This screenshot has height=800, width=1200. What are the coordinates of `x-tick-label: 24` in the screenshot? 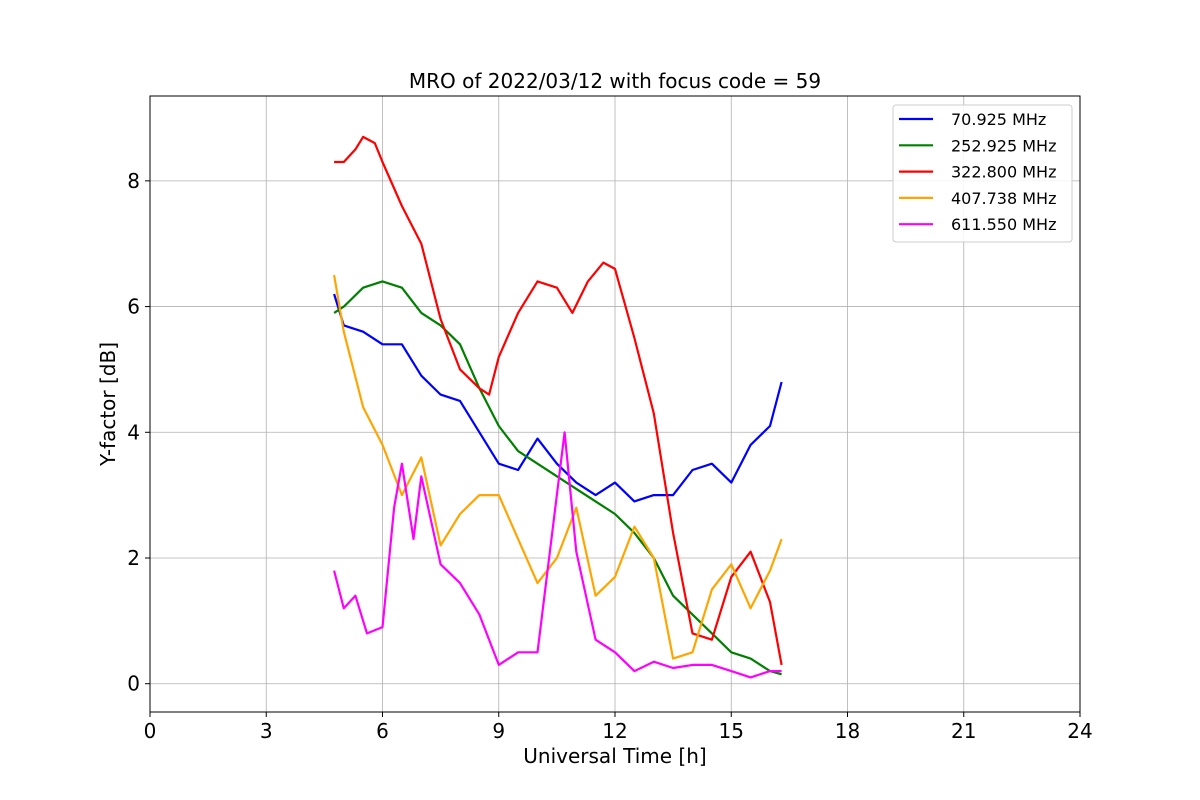 It's located at (1079, 731).